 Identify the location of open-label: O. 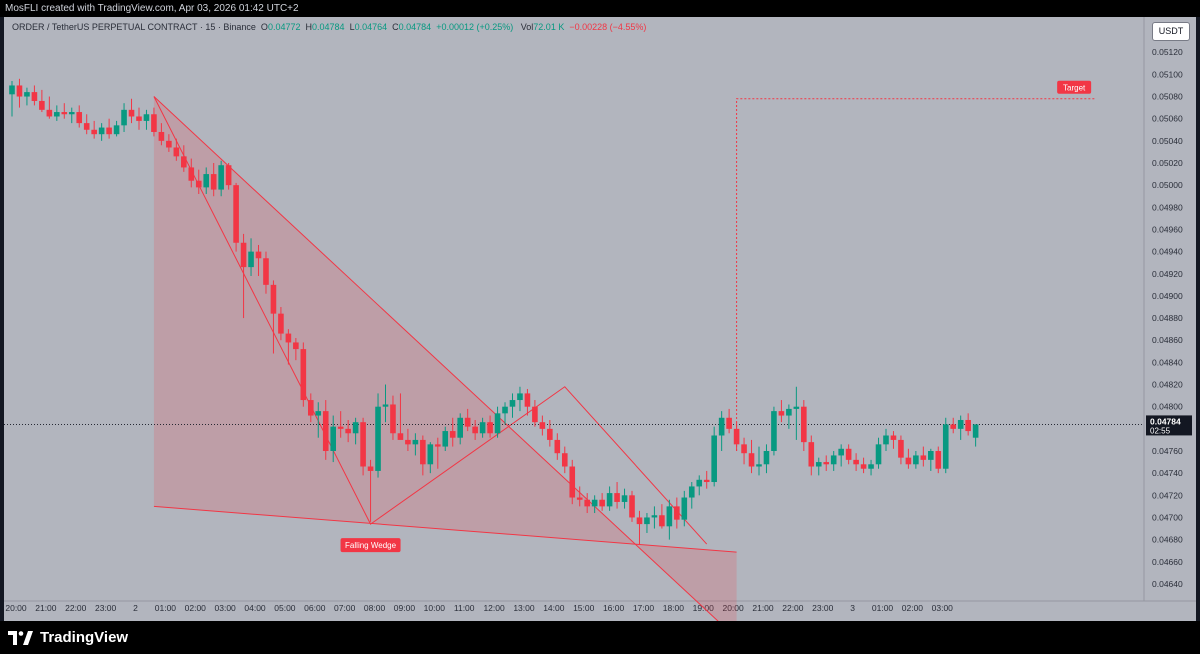
(264, 27).